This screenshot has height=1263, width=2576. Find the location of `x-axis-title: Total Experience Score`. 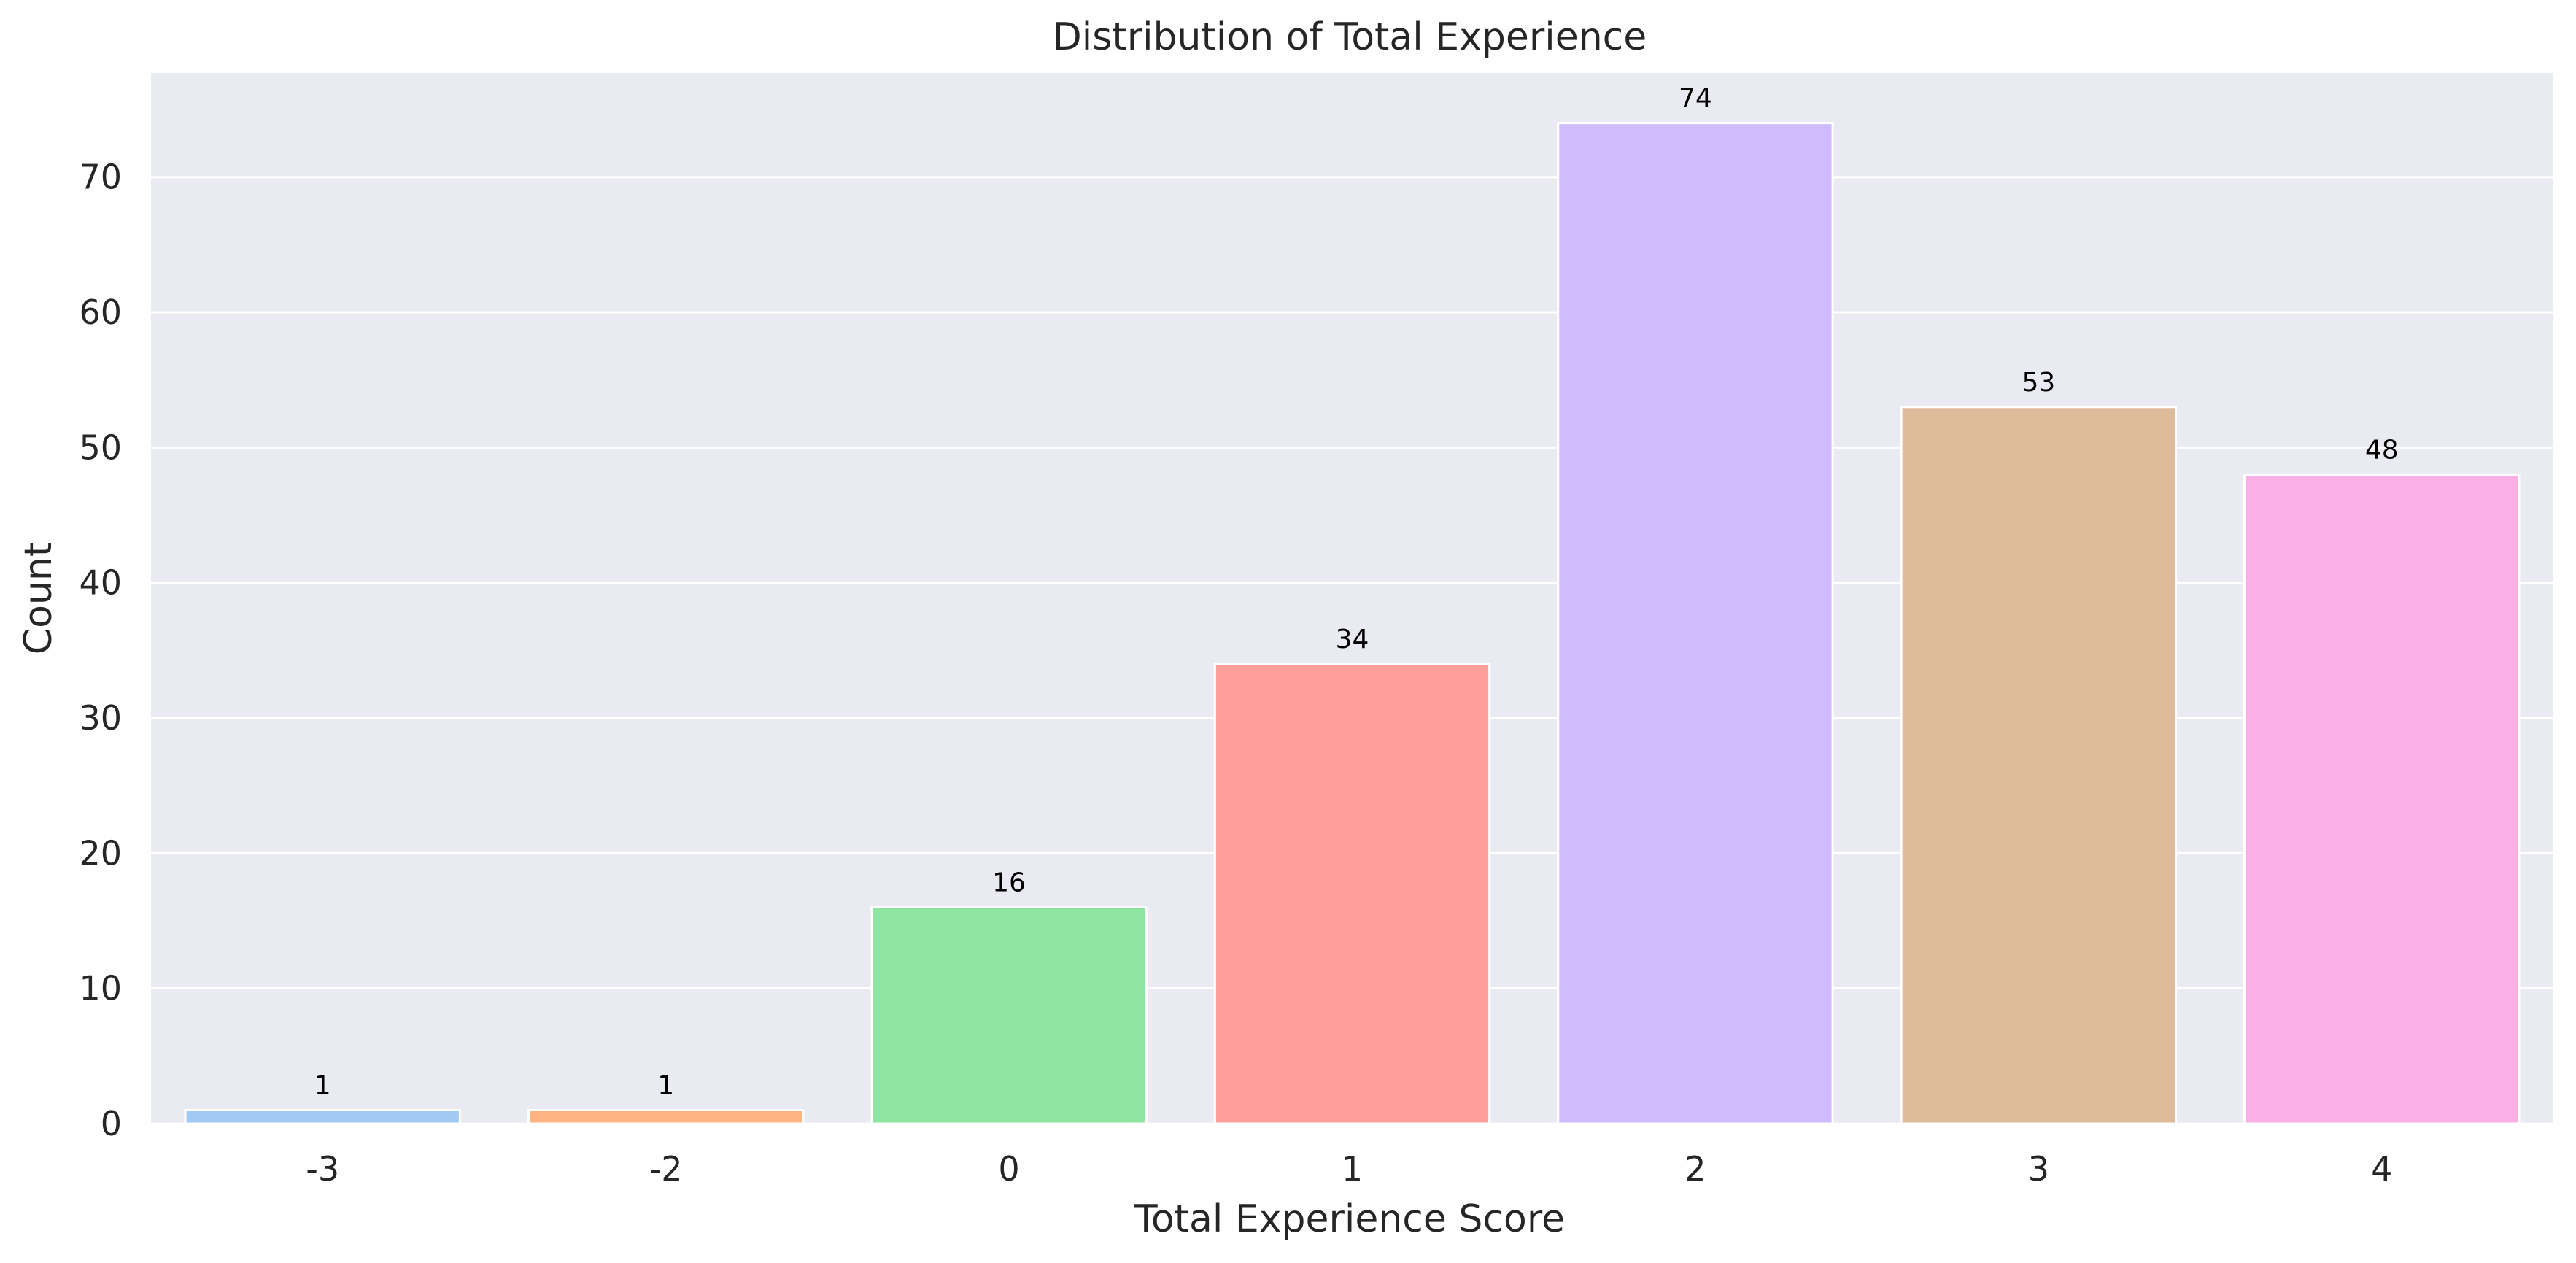

x-axis-title: Total Experience Score is located at coordinates (1349, 1219).